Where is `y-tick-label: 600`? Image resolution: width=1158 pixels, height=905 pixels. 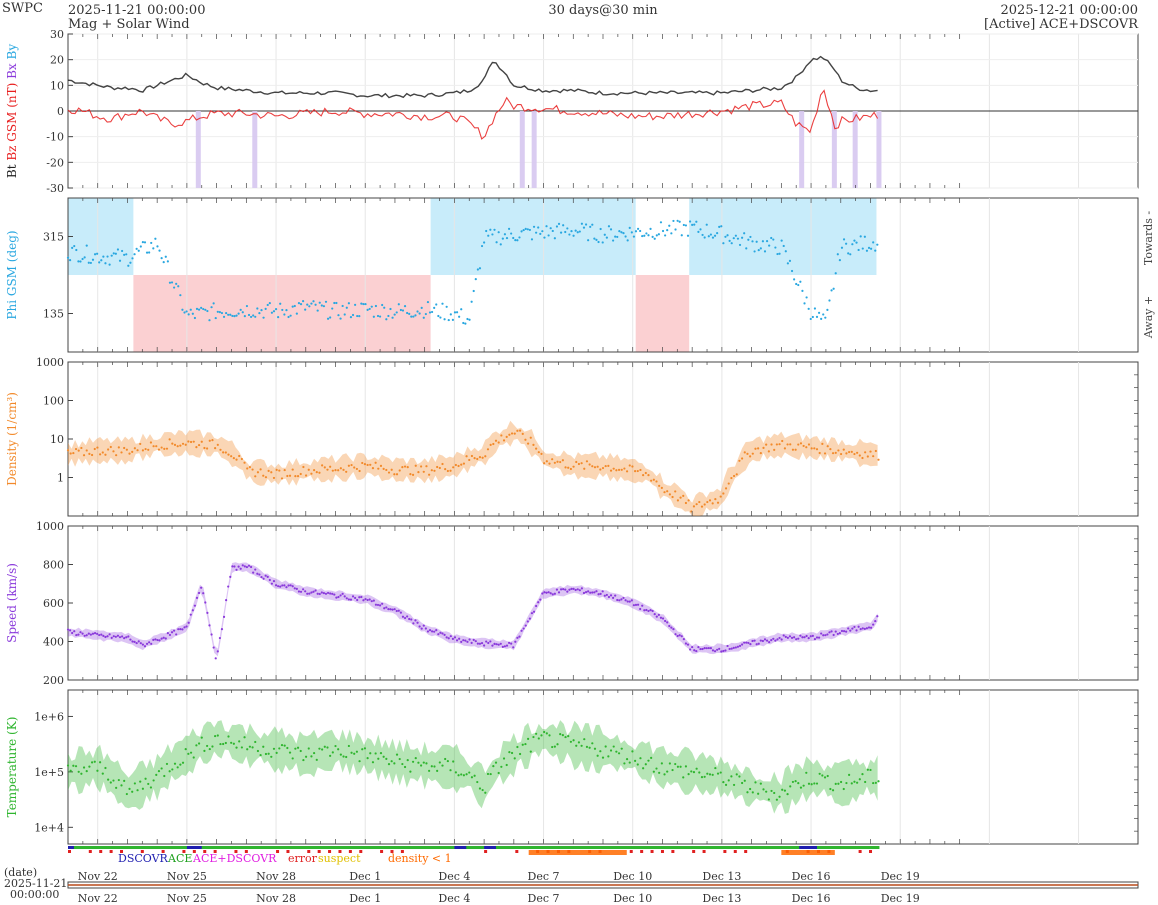
y-tick-label: 600 is located at coordinates (53, 603).